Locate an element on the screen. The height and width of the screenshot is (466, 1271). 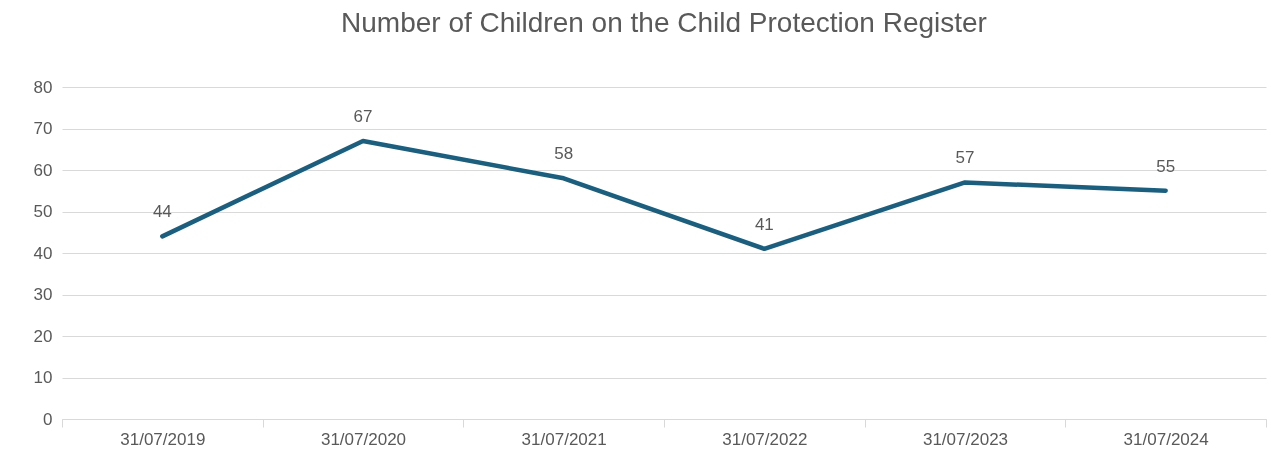
x-tick-label: 31/07/2024 is located at coordinates (1166, 439).